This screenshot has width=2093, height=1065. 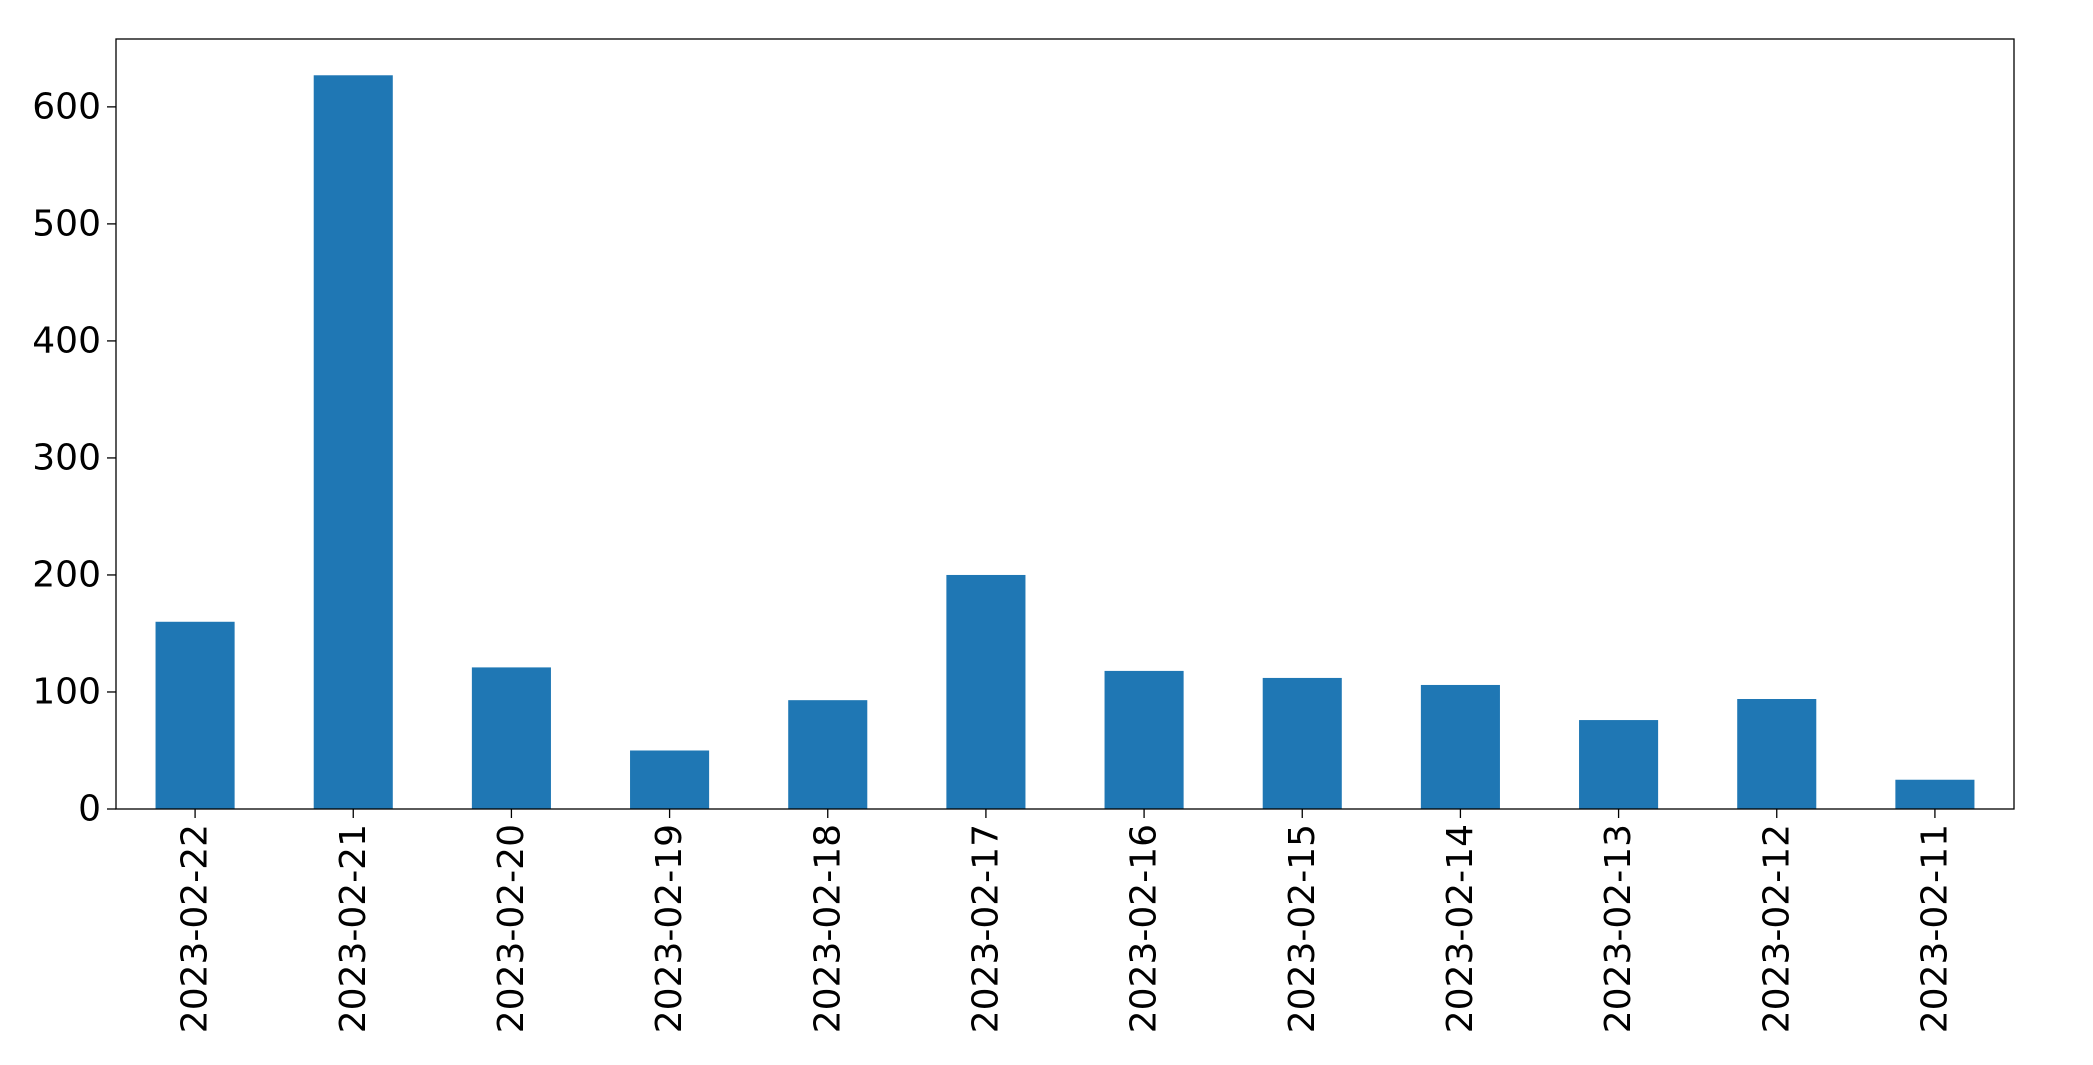 I want to click on y-tick-label: 400, so click(x=66, y=340).